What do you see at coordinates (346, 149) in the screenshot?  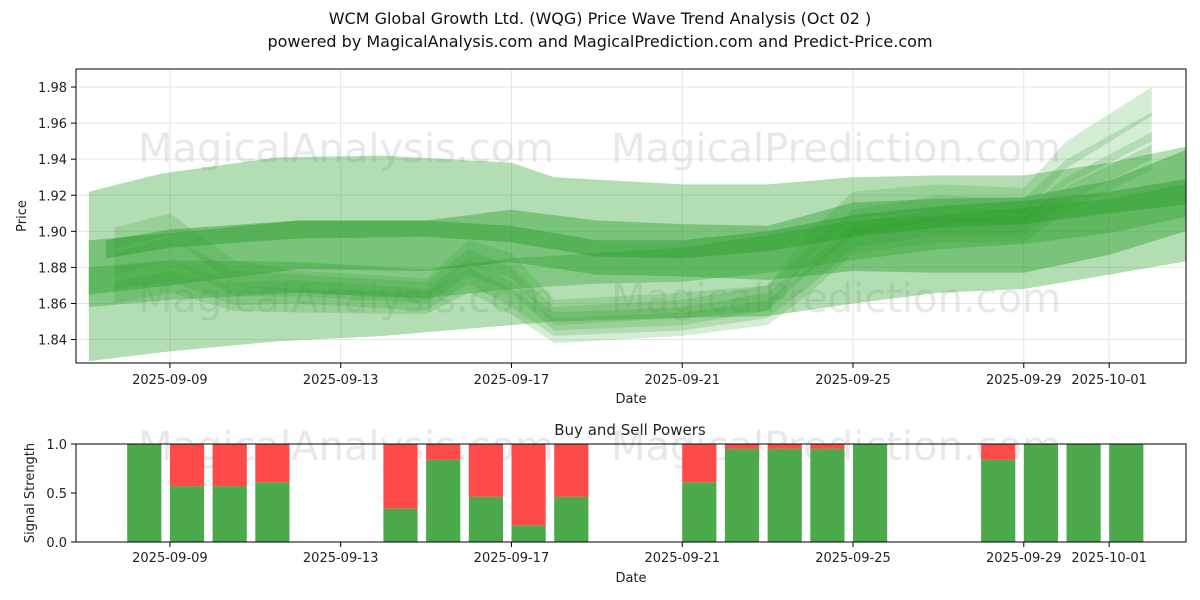 I see `watermark-top-left: MagicalAnalysis.com` at bounding box center [346, 149].